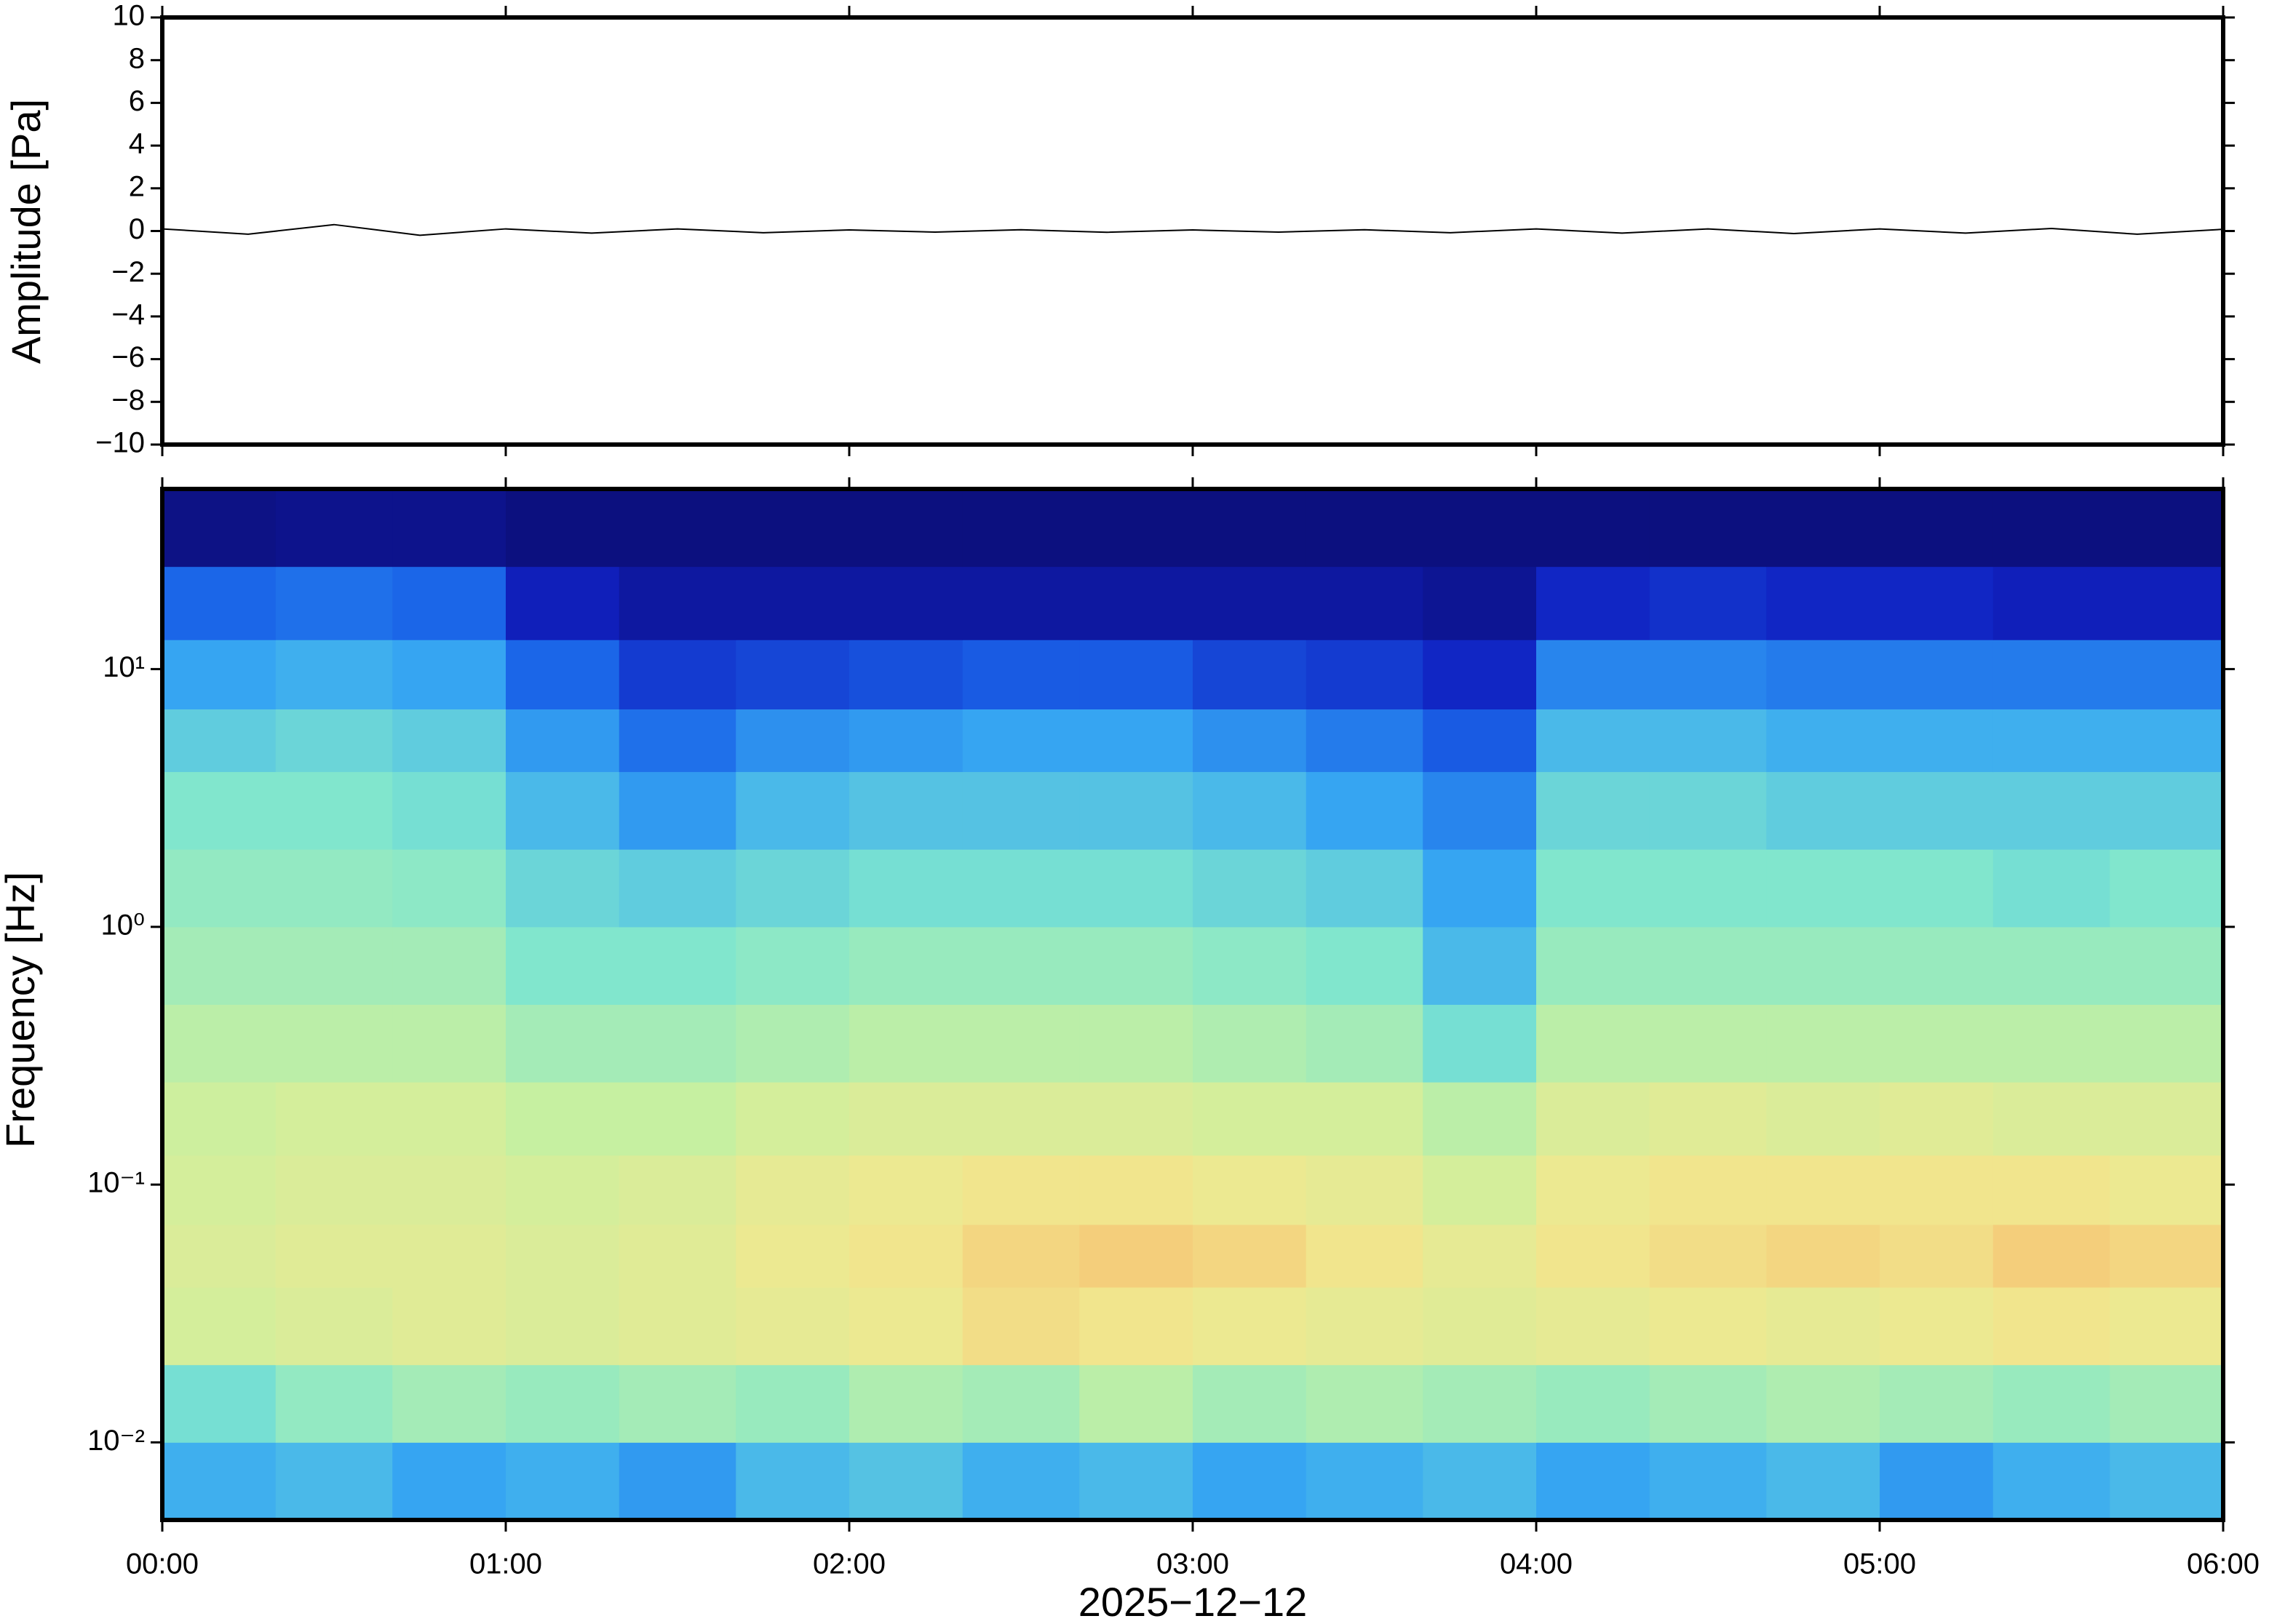 The image size is (2269, 1624). I want to click on y-axis-label: Frequency [Hz], so click(21, 1010).